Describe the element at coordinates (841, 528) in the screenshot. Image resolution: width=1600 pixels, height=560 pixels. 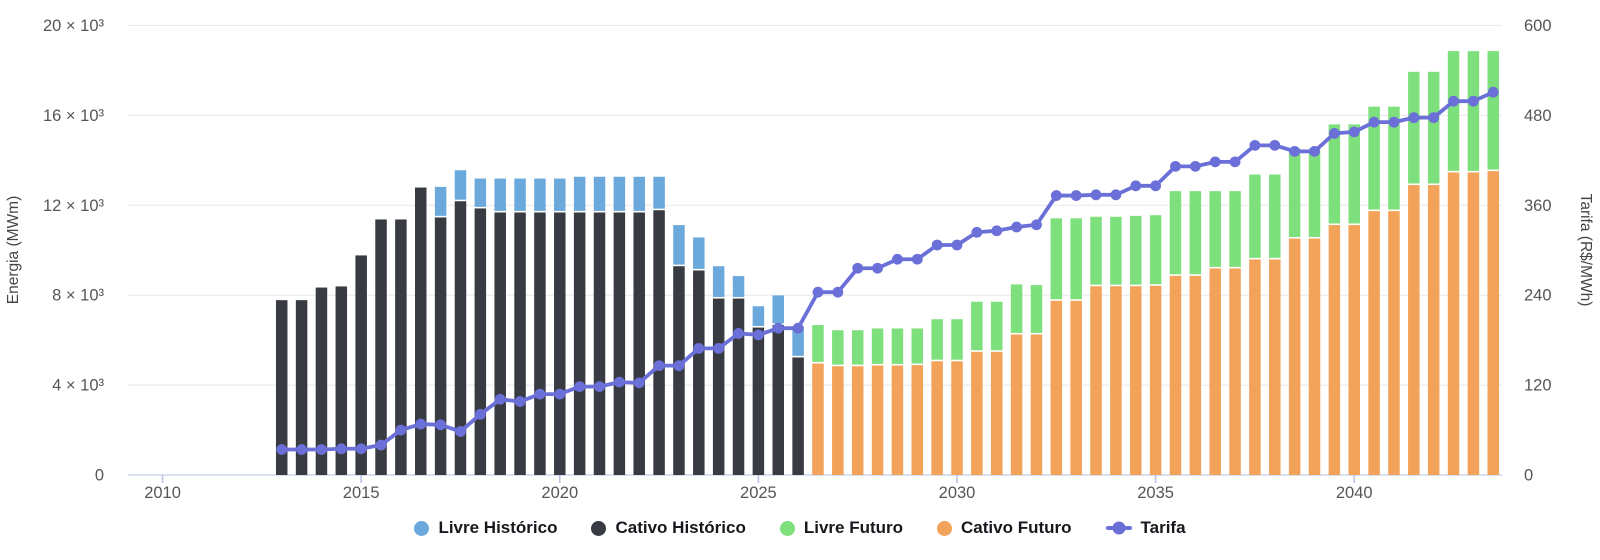
I see `legend-item-livre-futuro: Livre Futuro` at that location.